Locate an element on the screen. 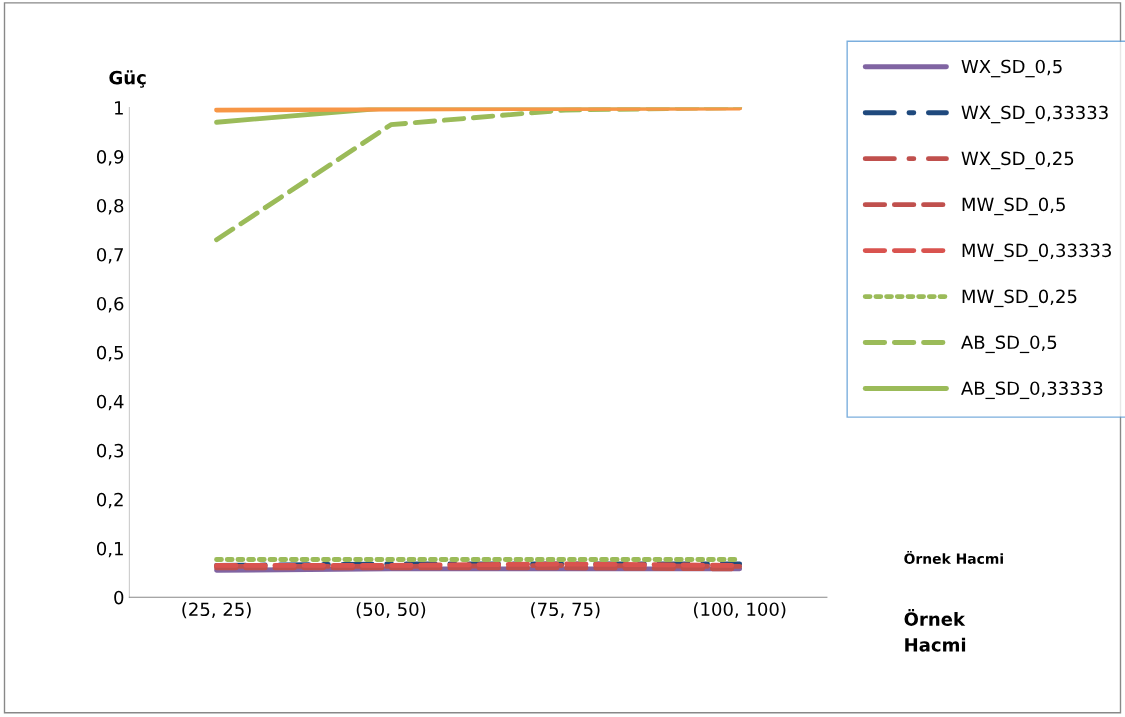  y-tick-label: 1 is located at coordinates (119, 108).